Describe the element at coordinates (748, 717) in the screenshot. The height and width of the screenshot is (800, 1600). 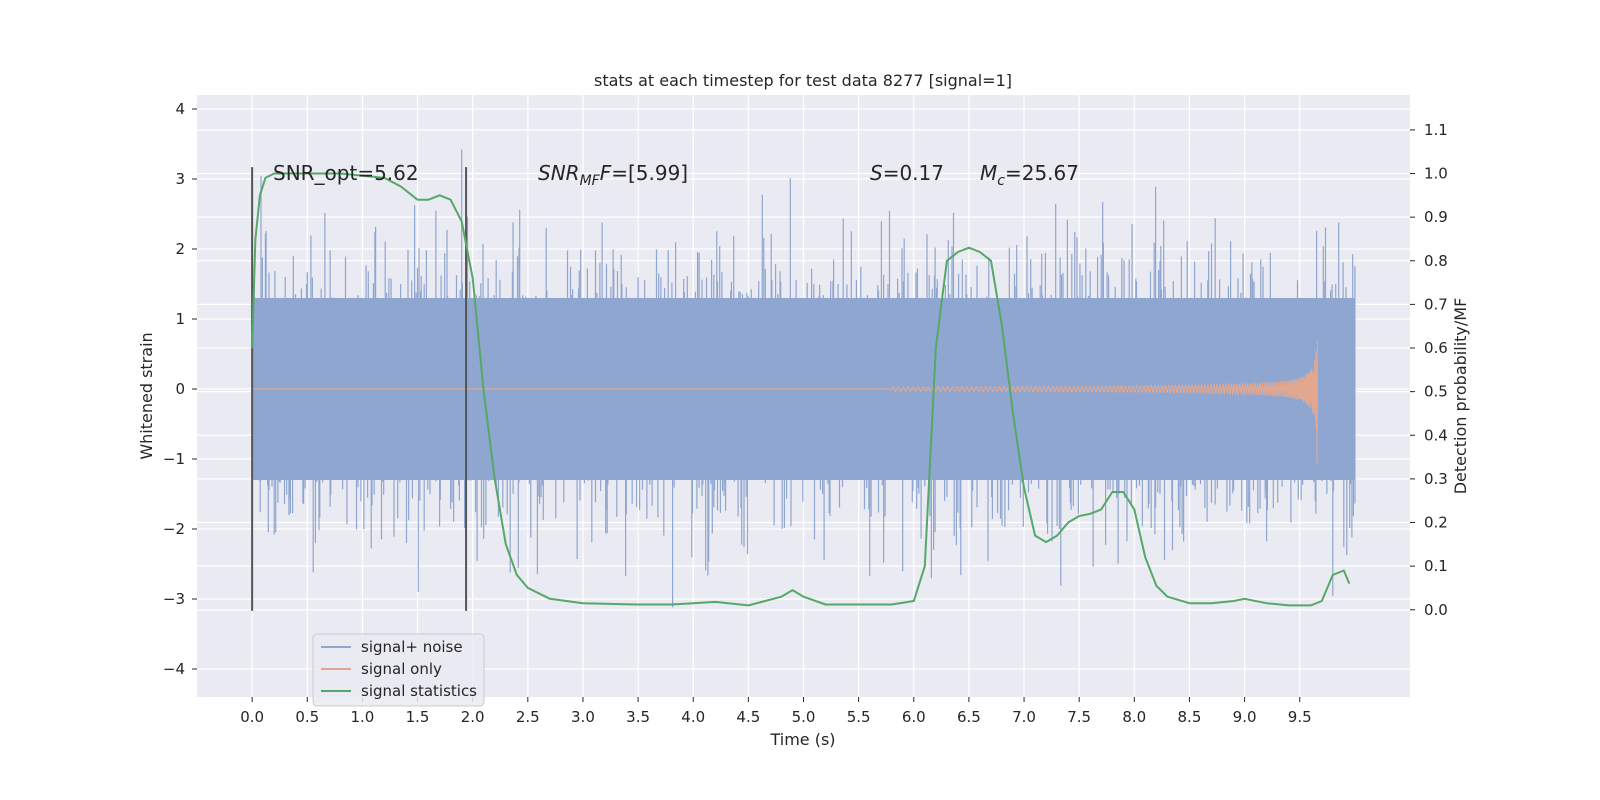
I see `x-tick-label-9: 4.5` at that location.